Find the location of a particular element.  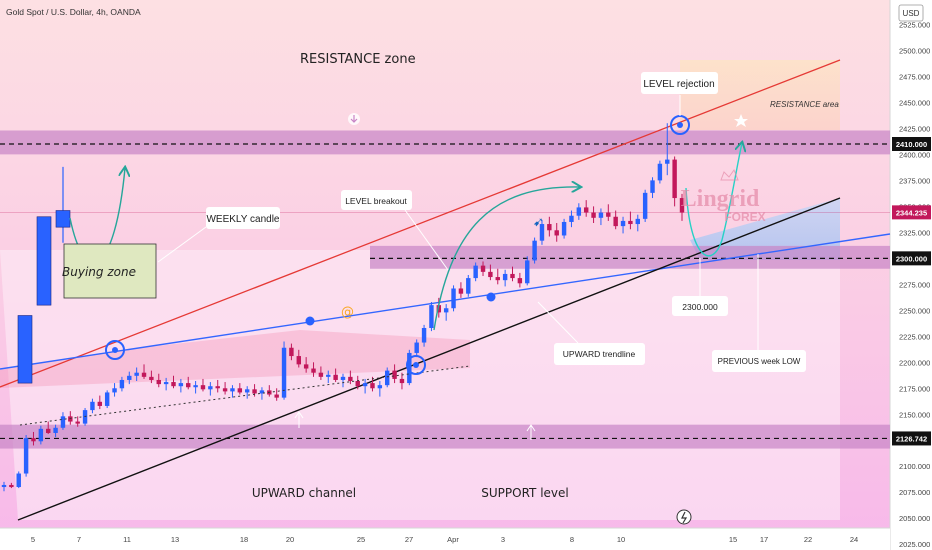

price-label-text: 2300.000 is located at coordinates (911, 258).